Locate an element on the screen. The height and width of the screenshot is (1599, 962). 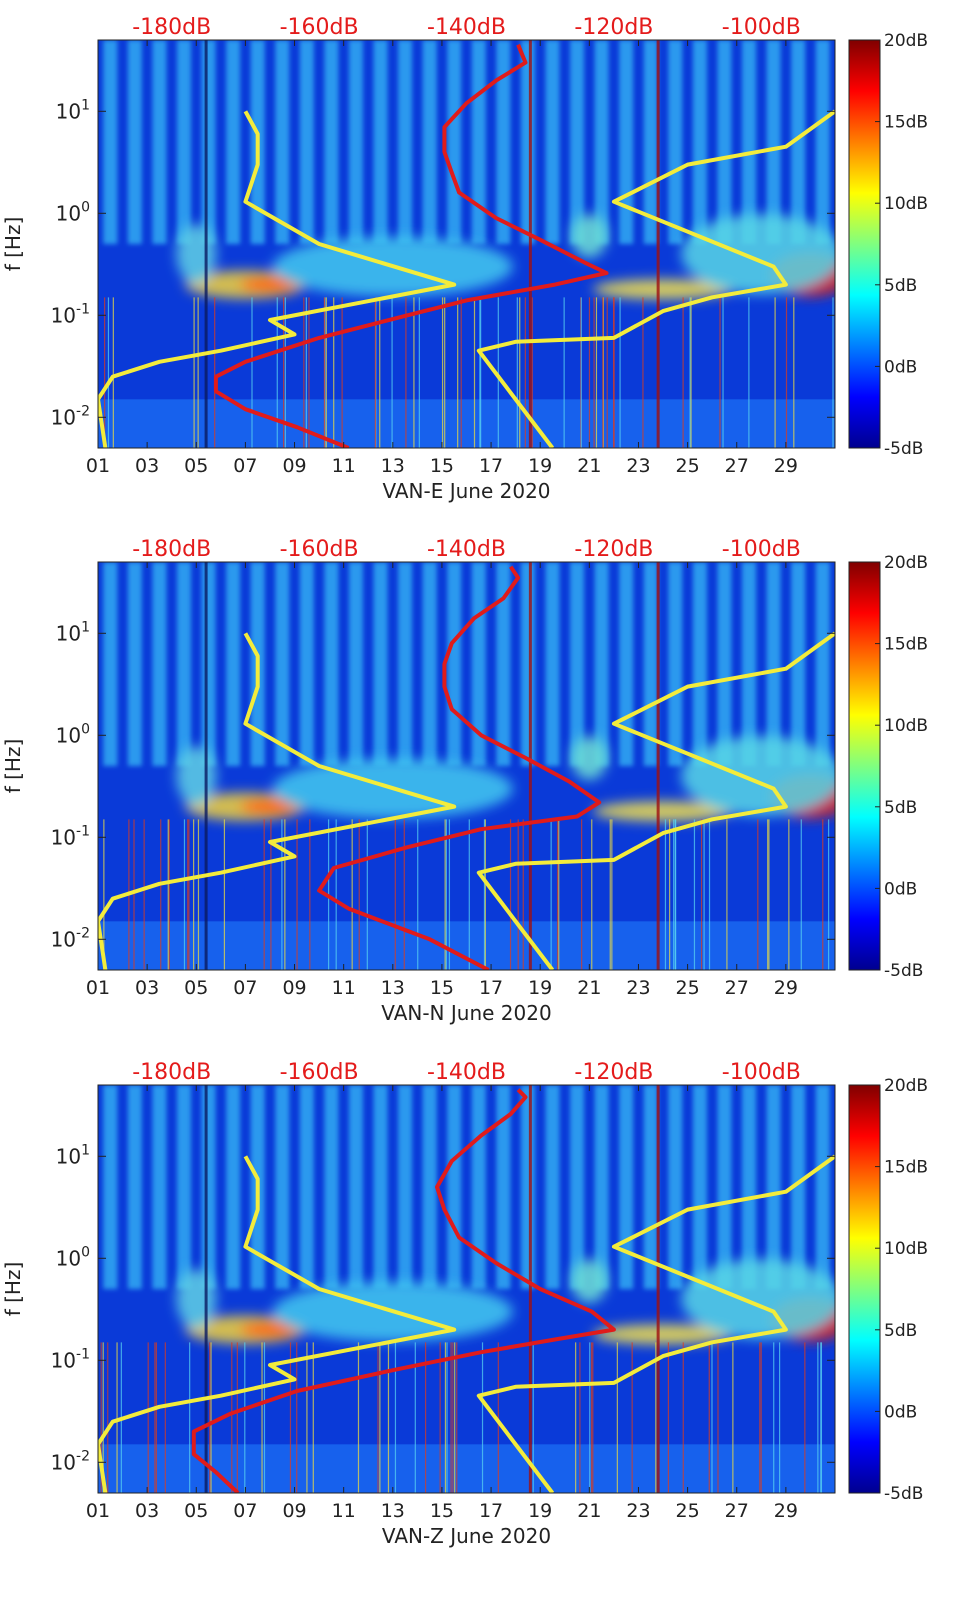
colorbar-tick-label: 5dB is located at coordinates (900, 286).